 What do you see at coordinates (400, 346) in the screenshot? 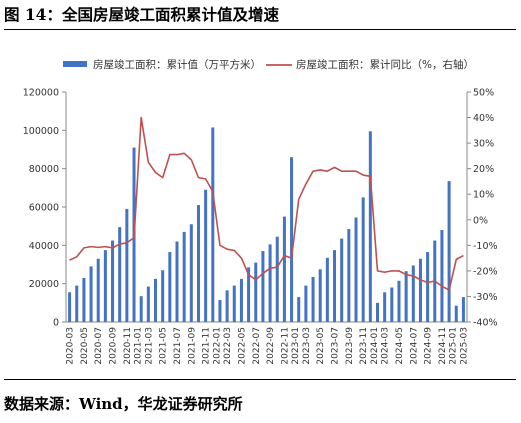
I see `x-tick-label: 2024-05` at bounding box center [400, 346].